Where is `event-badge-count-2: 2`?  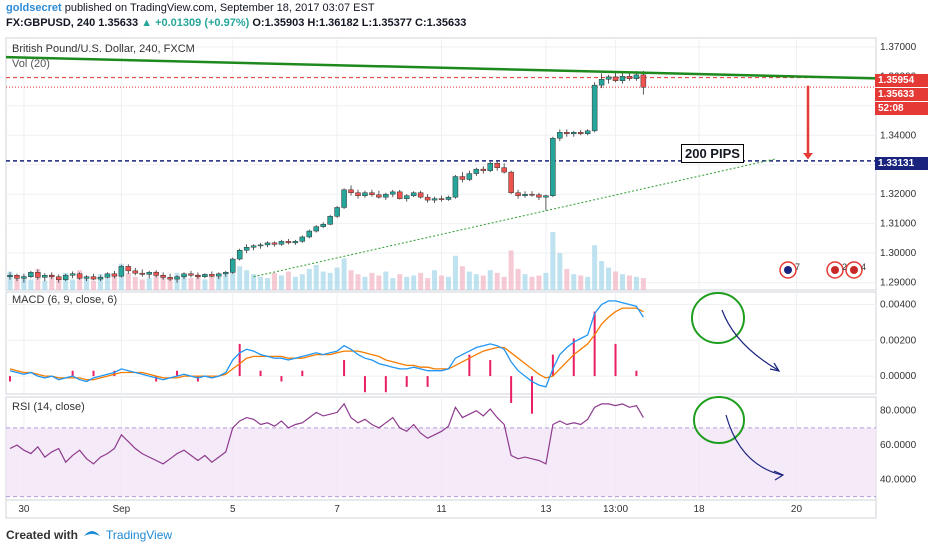
event-badge-count-2: 2 is located at coordinates (845, 267).